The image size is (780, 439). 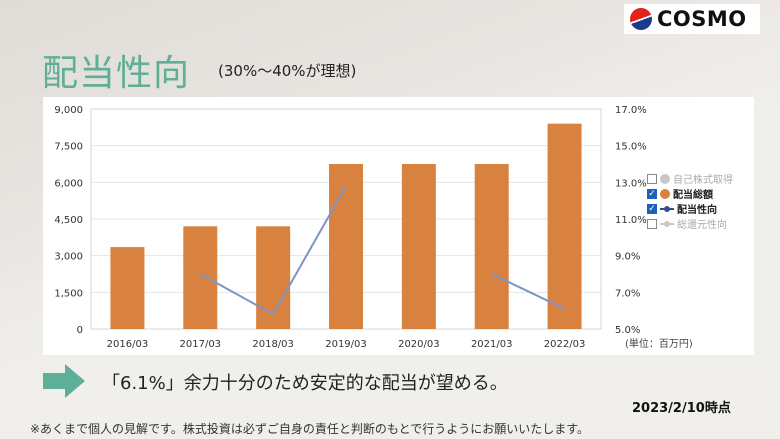 What do you see at coordinates (627, 257) in the screenshot?
I see `y-right-tick-label: 9.0%` at bounding box center [627, 257].